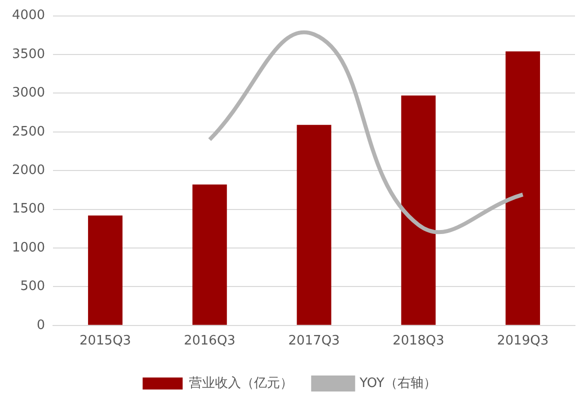 Image resolution: width=587 pixels, height=404 pixels. Describe the element at coordinates (33, 286) in the screenshot. I see `y-tick-label: 500` at that location.